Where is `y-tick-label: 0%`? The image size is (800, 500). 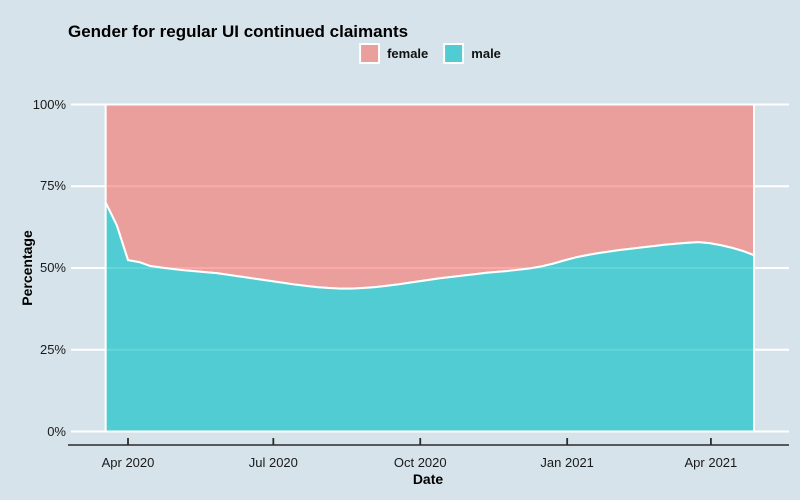
y-tick-label: 0% is located at coordinates (56, 431).